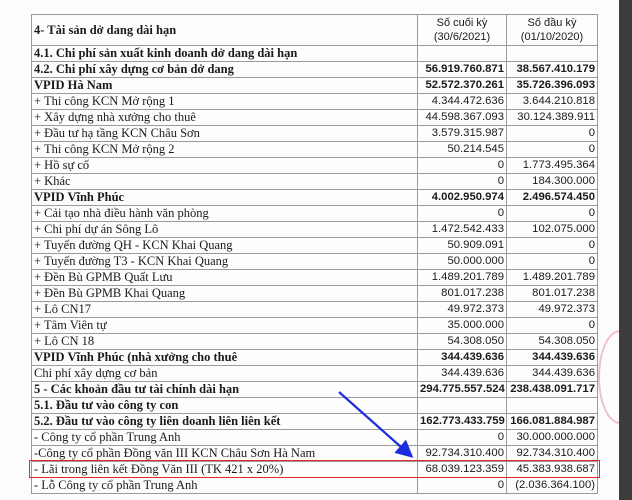  What do you see at coordinates (552, 117) in the screenshot?
I see `value-start: 30.124.389.911` at bounding box center [552, 117].